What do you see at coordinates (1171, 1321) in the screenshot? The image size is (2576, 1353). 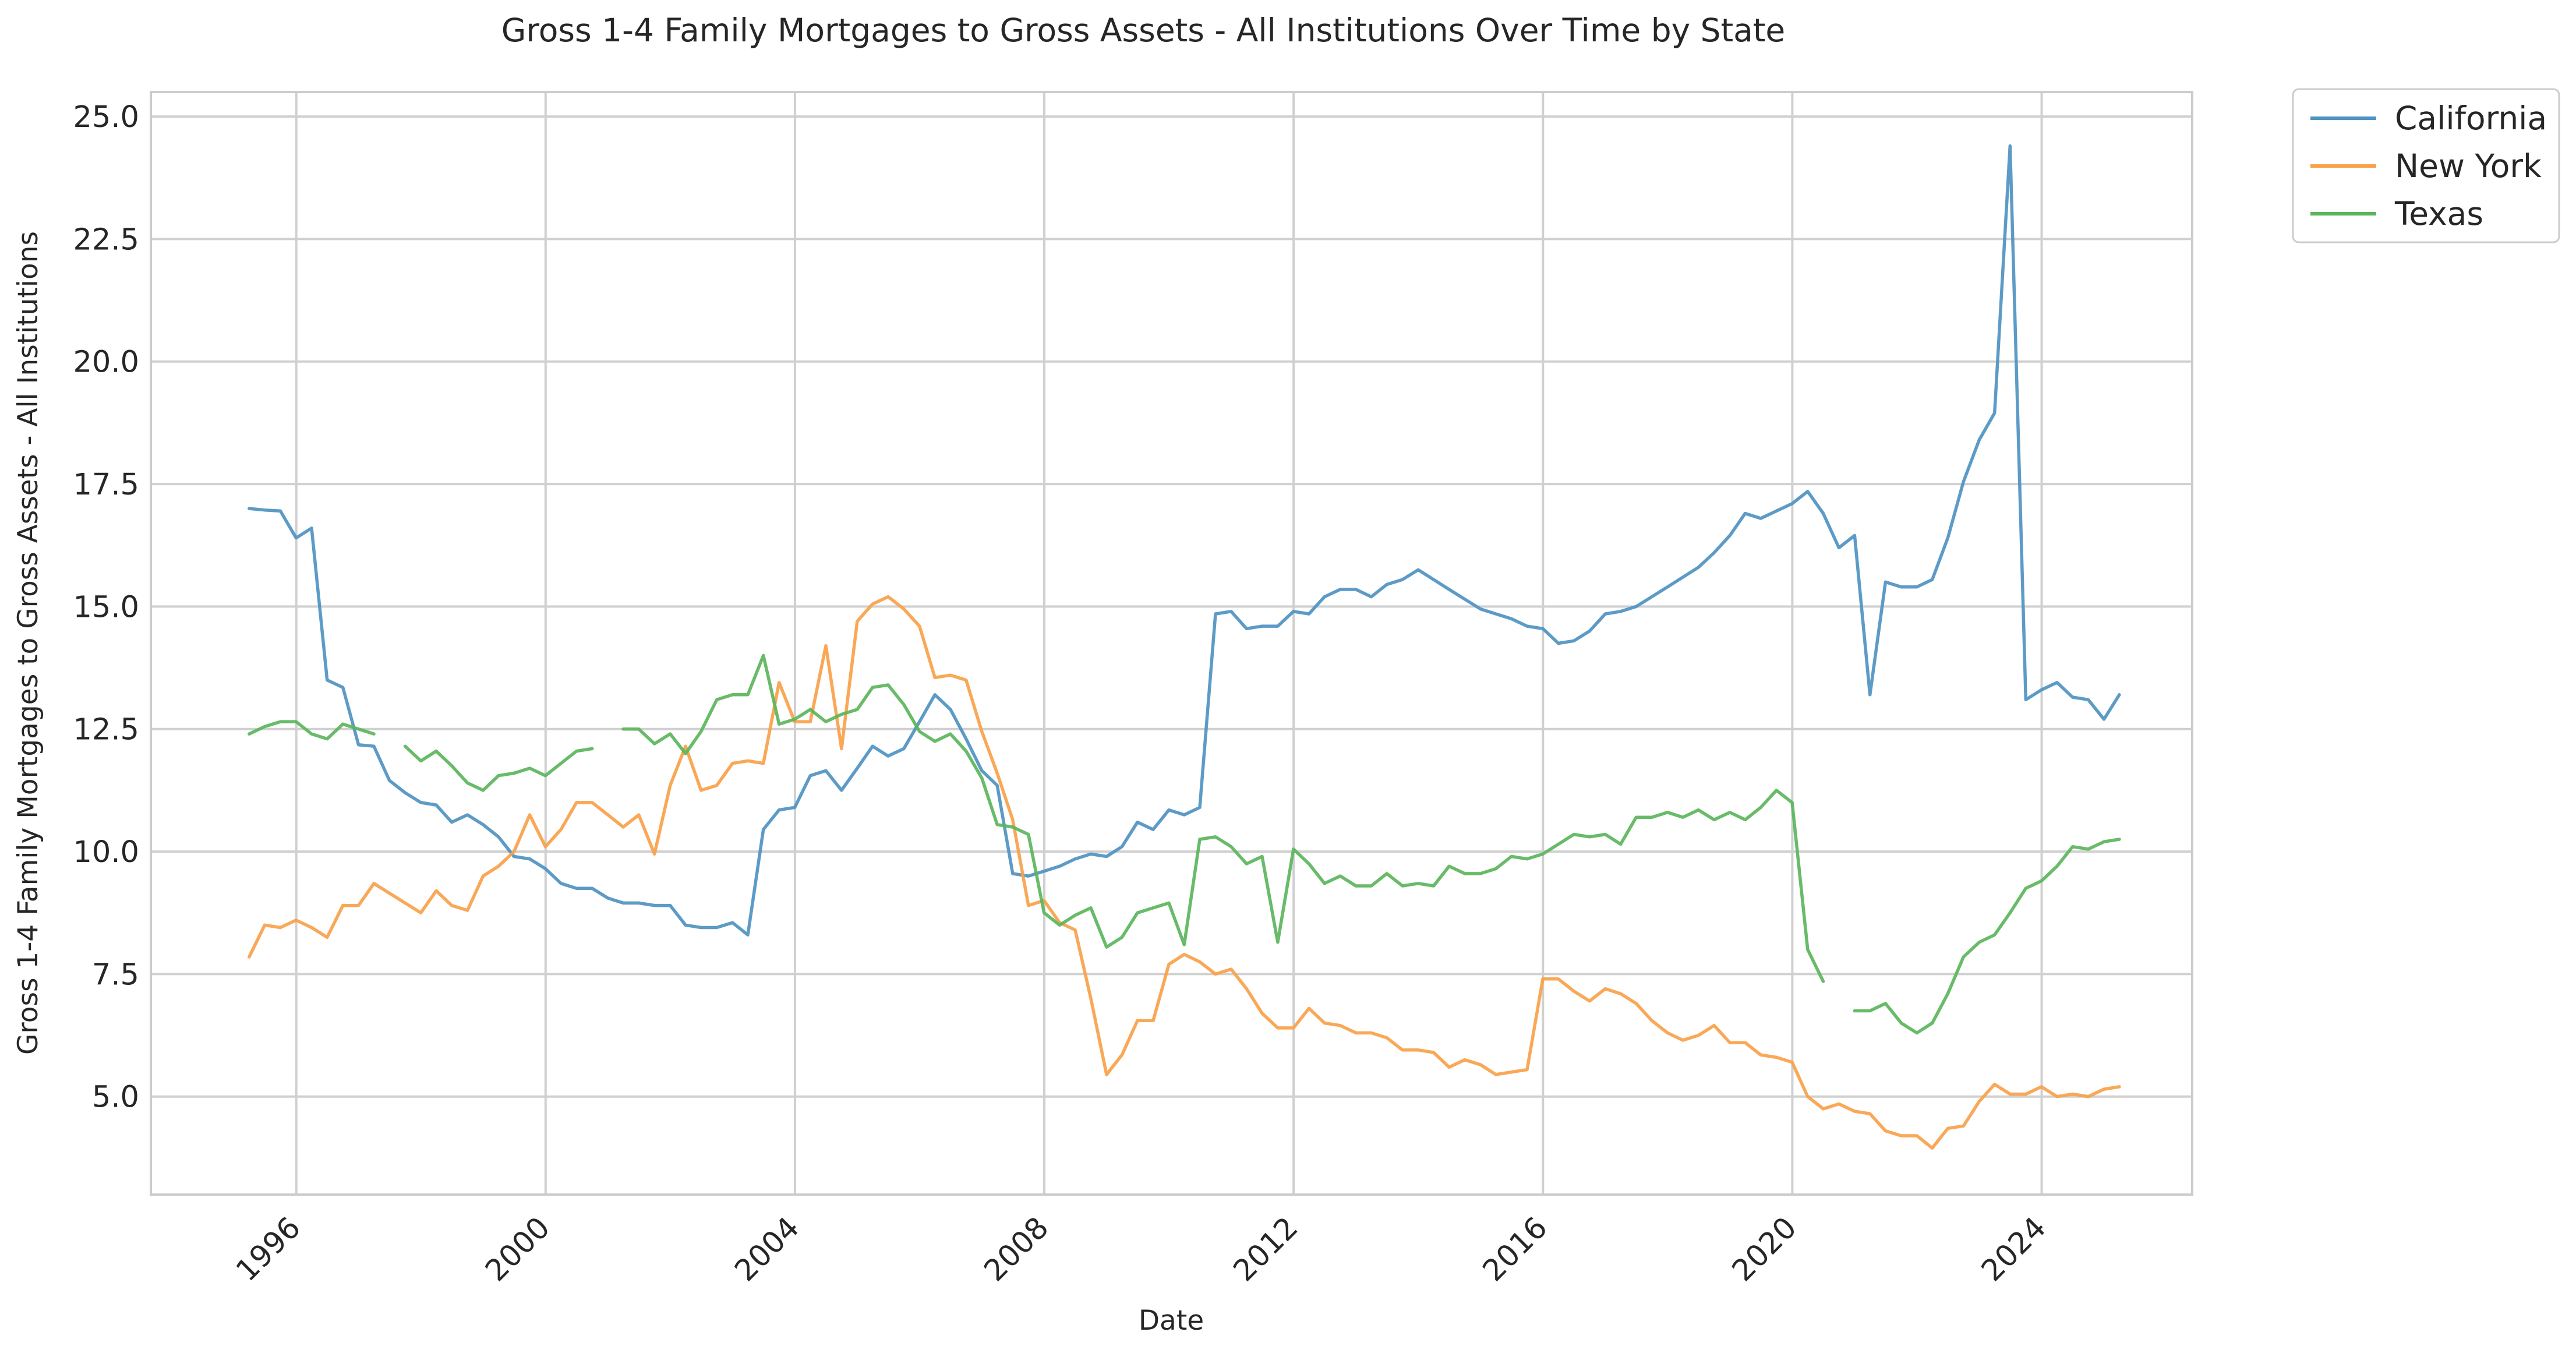 I see `x-axis-label: Date` at bounding box center [1171, 1321].